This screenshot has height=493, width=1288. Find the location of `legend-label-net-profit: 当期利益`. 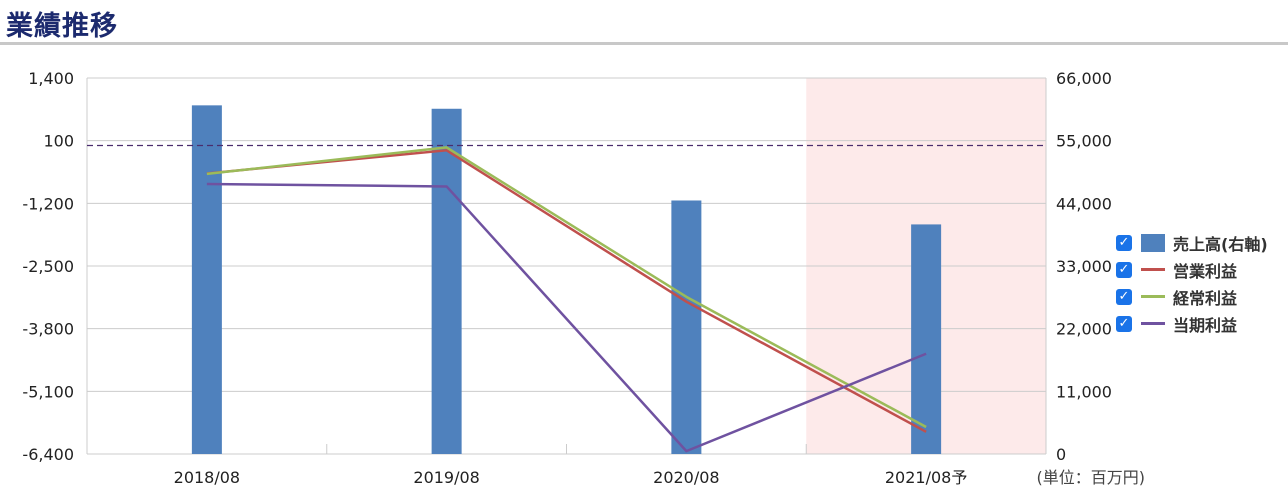

legend-label-net-profit: 当期利益 is located at coordinates (1205, 325).